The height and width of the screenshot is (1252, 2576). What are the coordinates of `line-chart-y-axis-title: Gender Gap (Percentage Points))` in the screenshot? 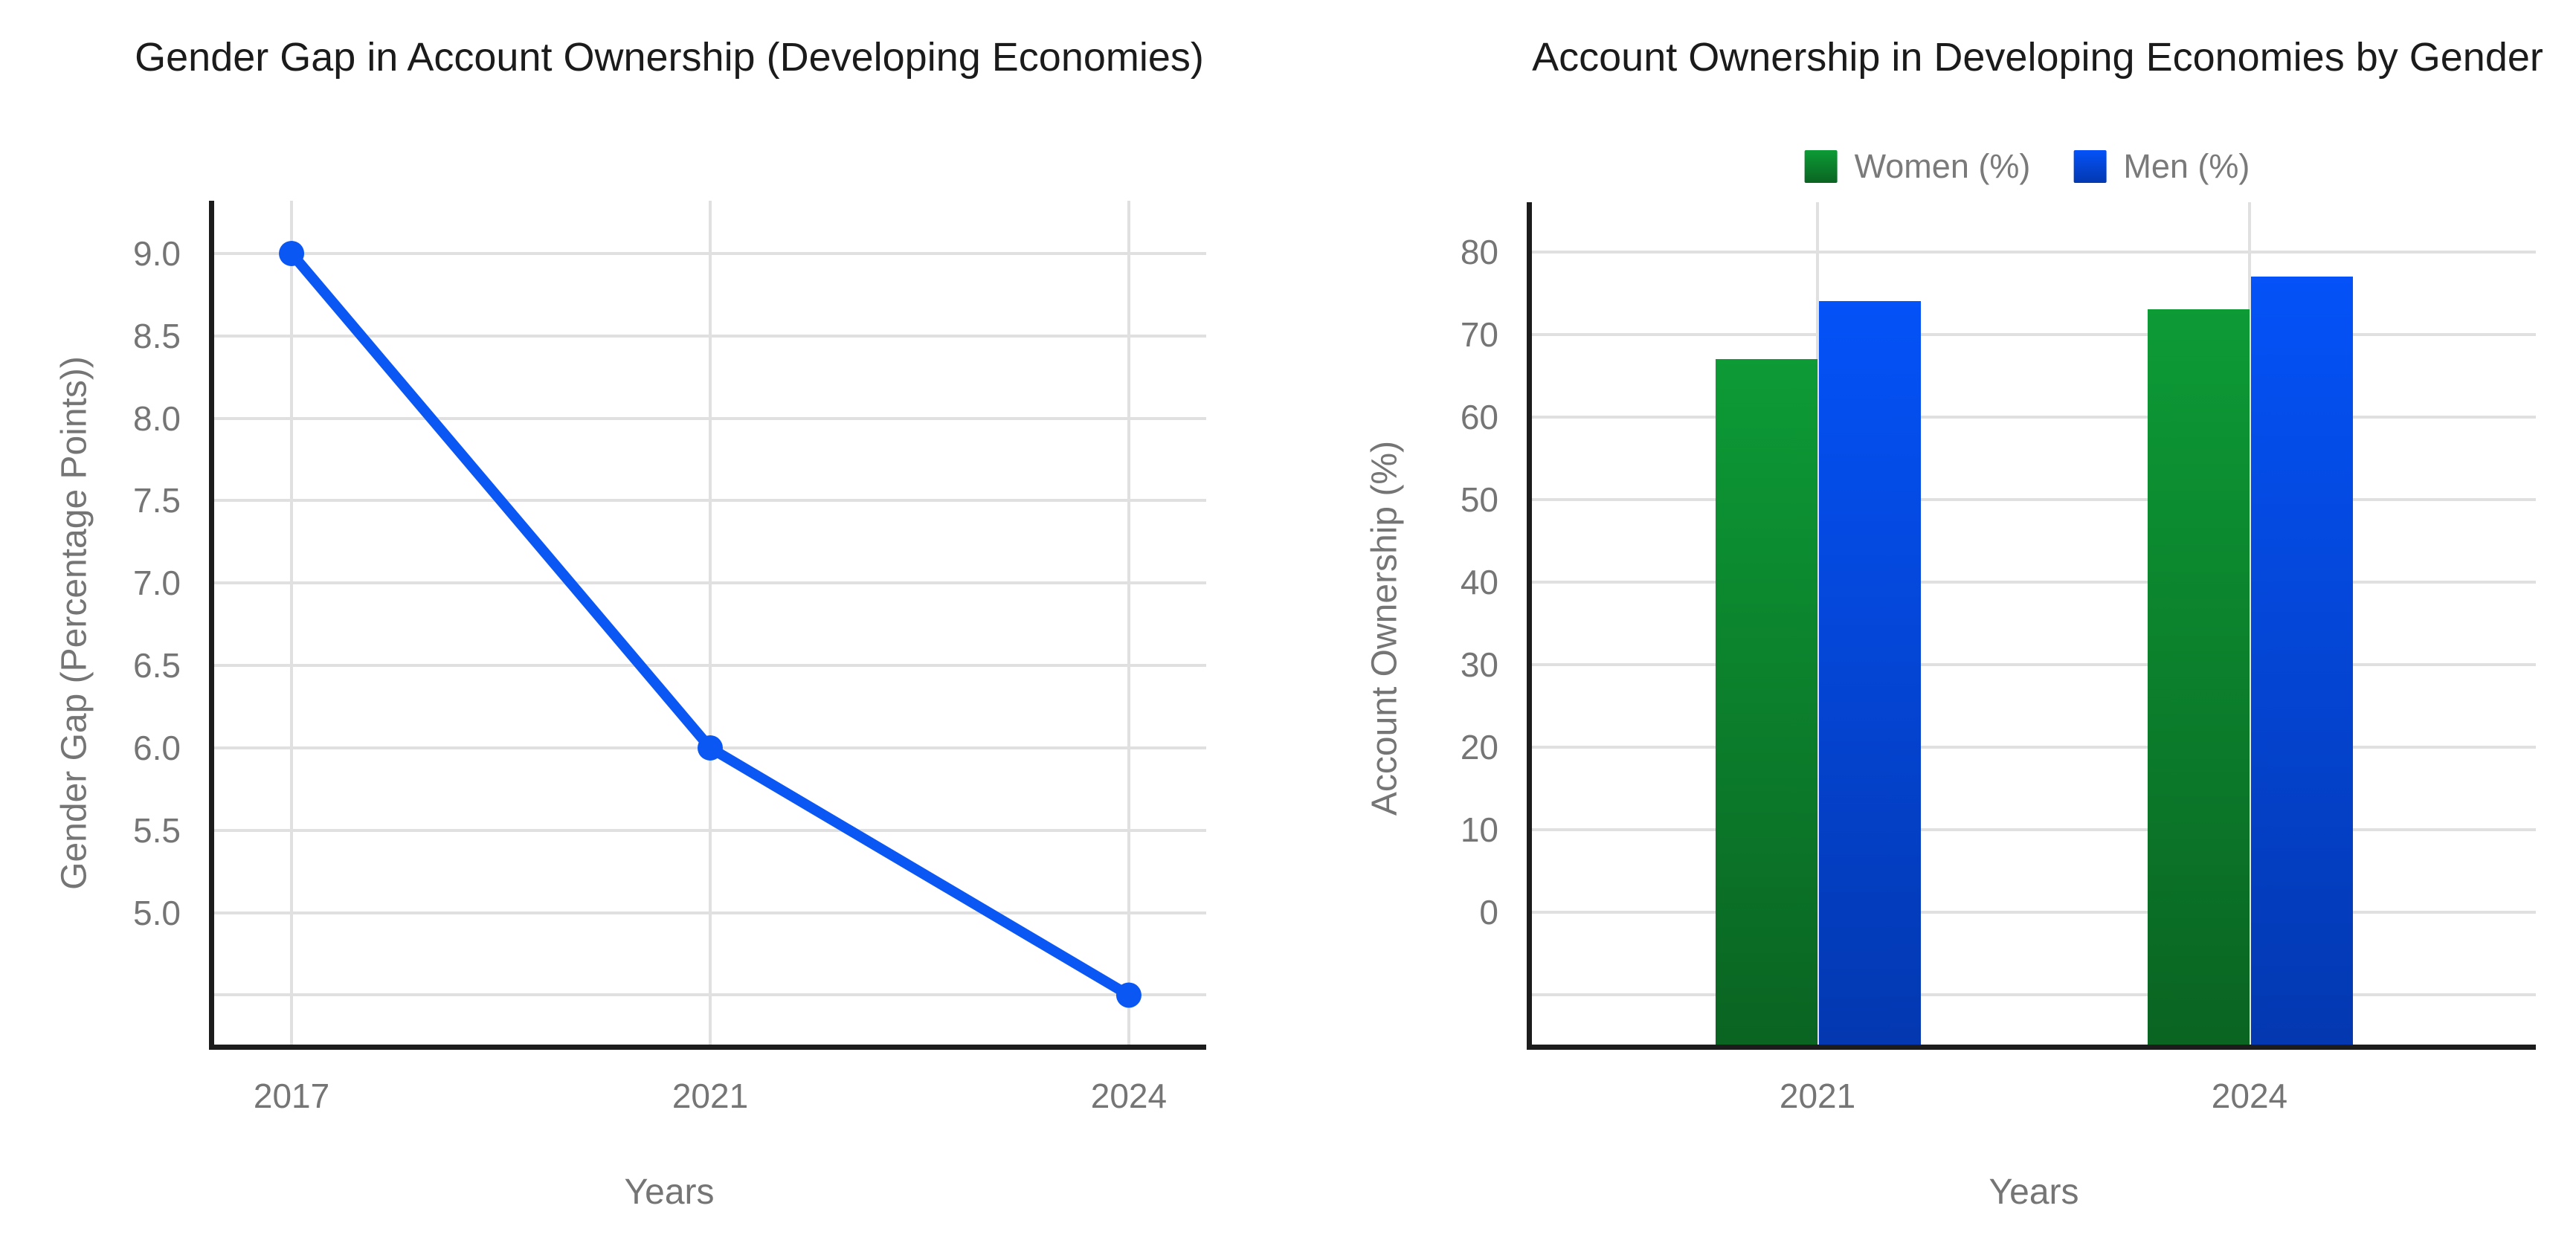 It's located at (74, 623).